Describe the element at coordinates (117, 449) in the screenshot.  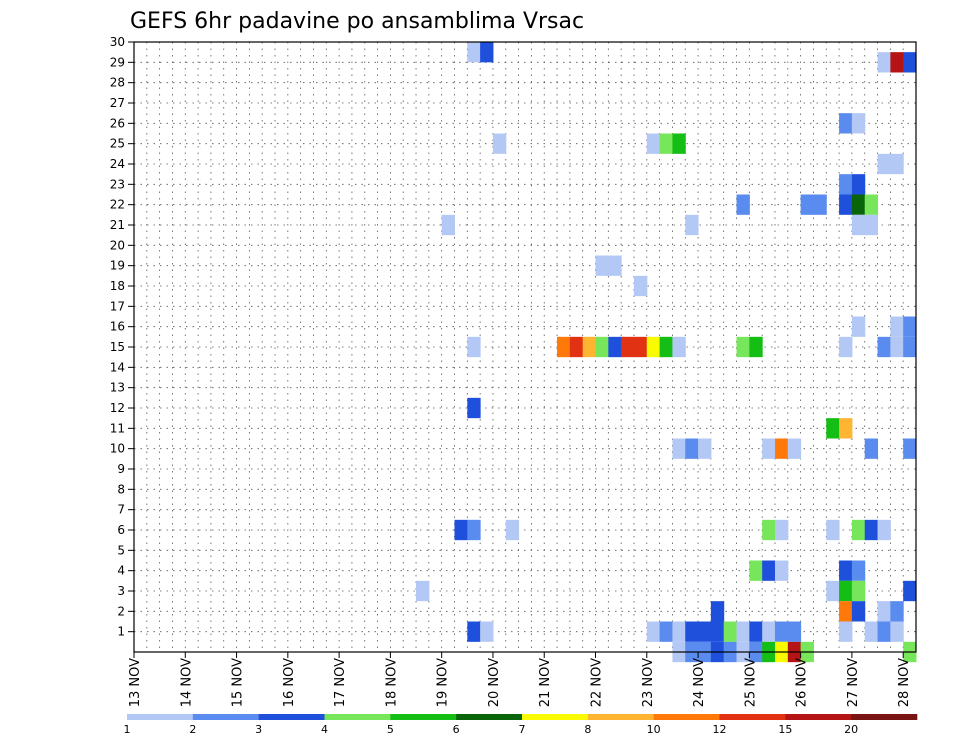
I see `y-tick-label: 10` at that location.